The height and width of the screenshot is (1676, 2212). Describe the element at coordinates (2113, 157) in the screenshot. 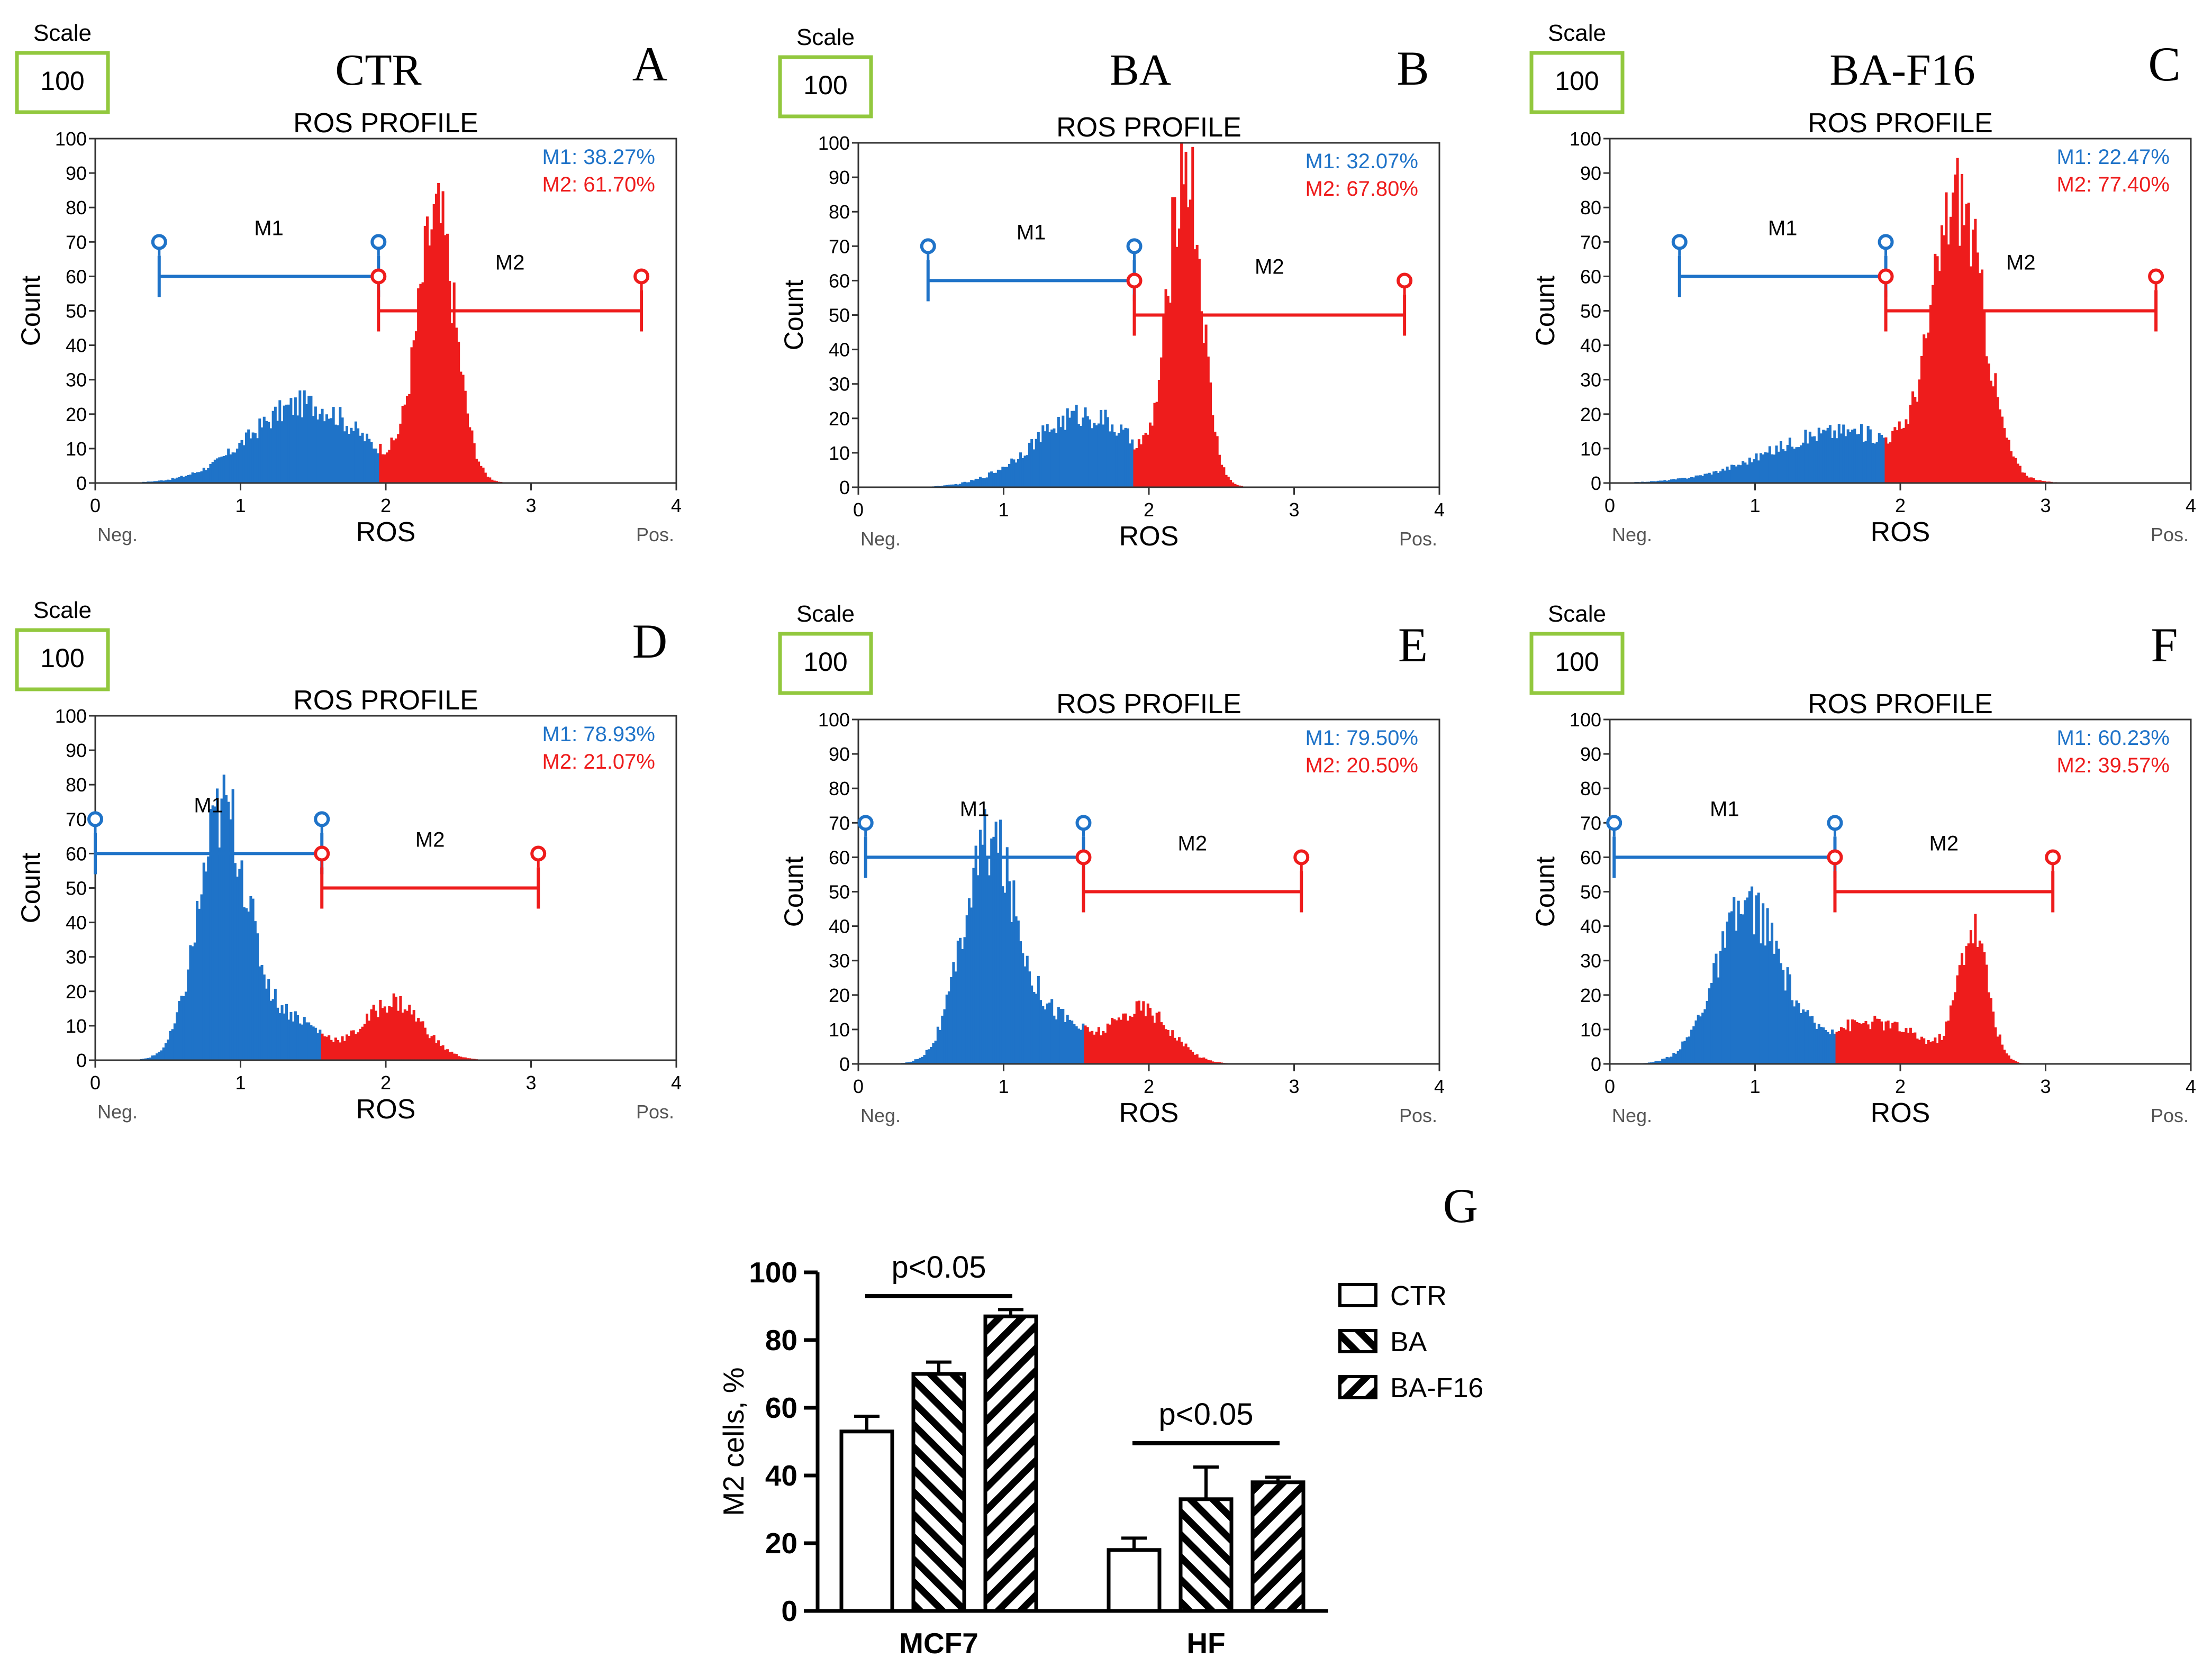

I see `gate-percent-m1: M1: 22.47%` at that location.